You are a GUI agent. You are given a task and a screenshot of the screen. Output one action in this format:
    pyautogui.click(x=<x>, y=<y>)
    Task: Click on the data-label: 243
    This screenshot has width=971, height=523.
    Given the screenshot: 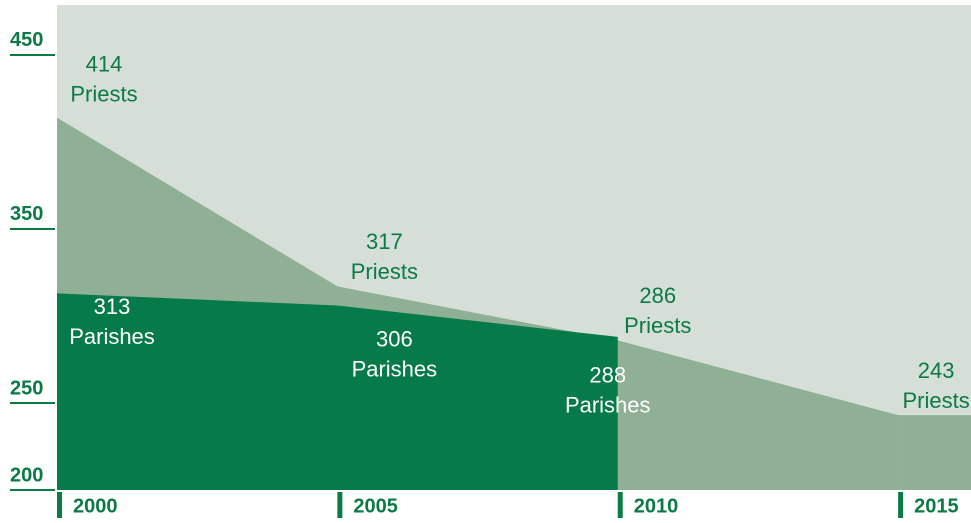 What is the action you would take?
    pyautogui.click(x=936, y=370)
    